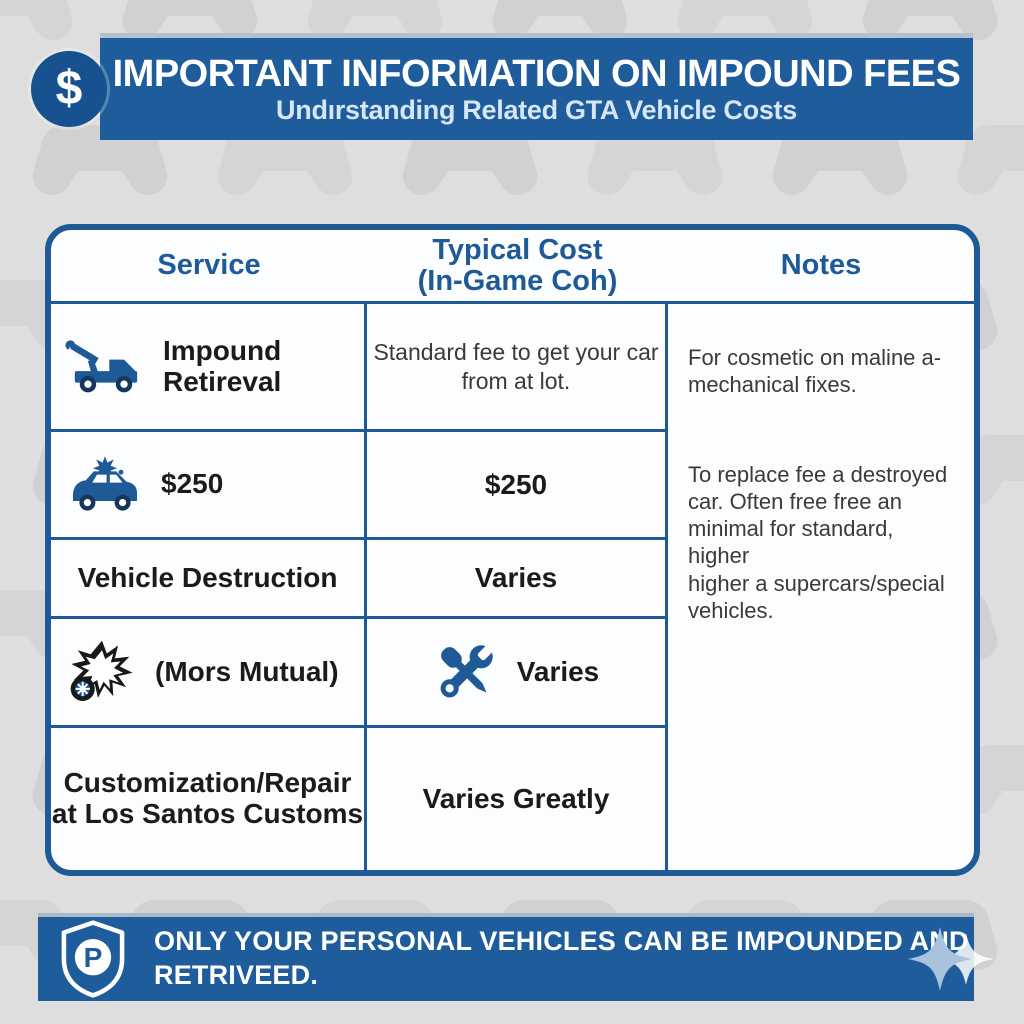 The height and width of the screenshot is (1024, 1024). What do you see at coordinates (517, 799) in the screenshot?
I see `cost-customization-repair: Varies Greatly` at bounding box center [517, 799].